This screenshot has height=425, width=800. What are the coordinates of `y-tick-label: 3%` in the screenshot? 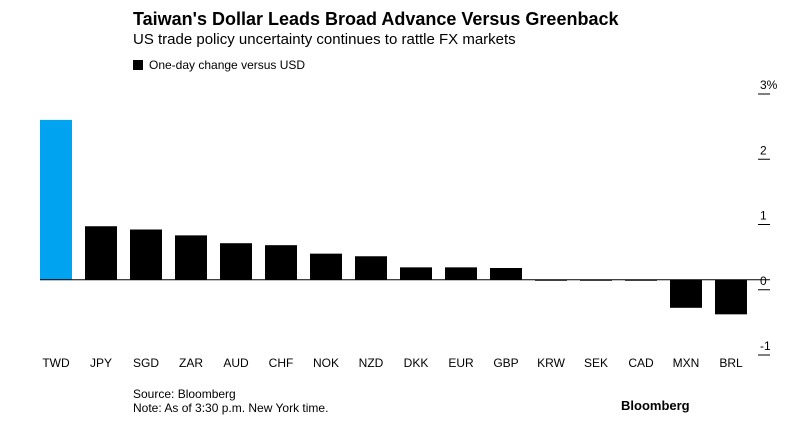 It's located at (769, 85).